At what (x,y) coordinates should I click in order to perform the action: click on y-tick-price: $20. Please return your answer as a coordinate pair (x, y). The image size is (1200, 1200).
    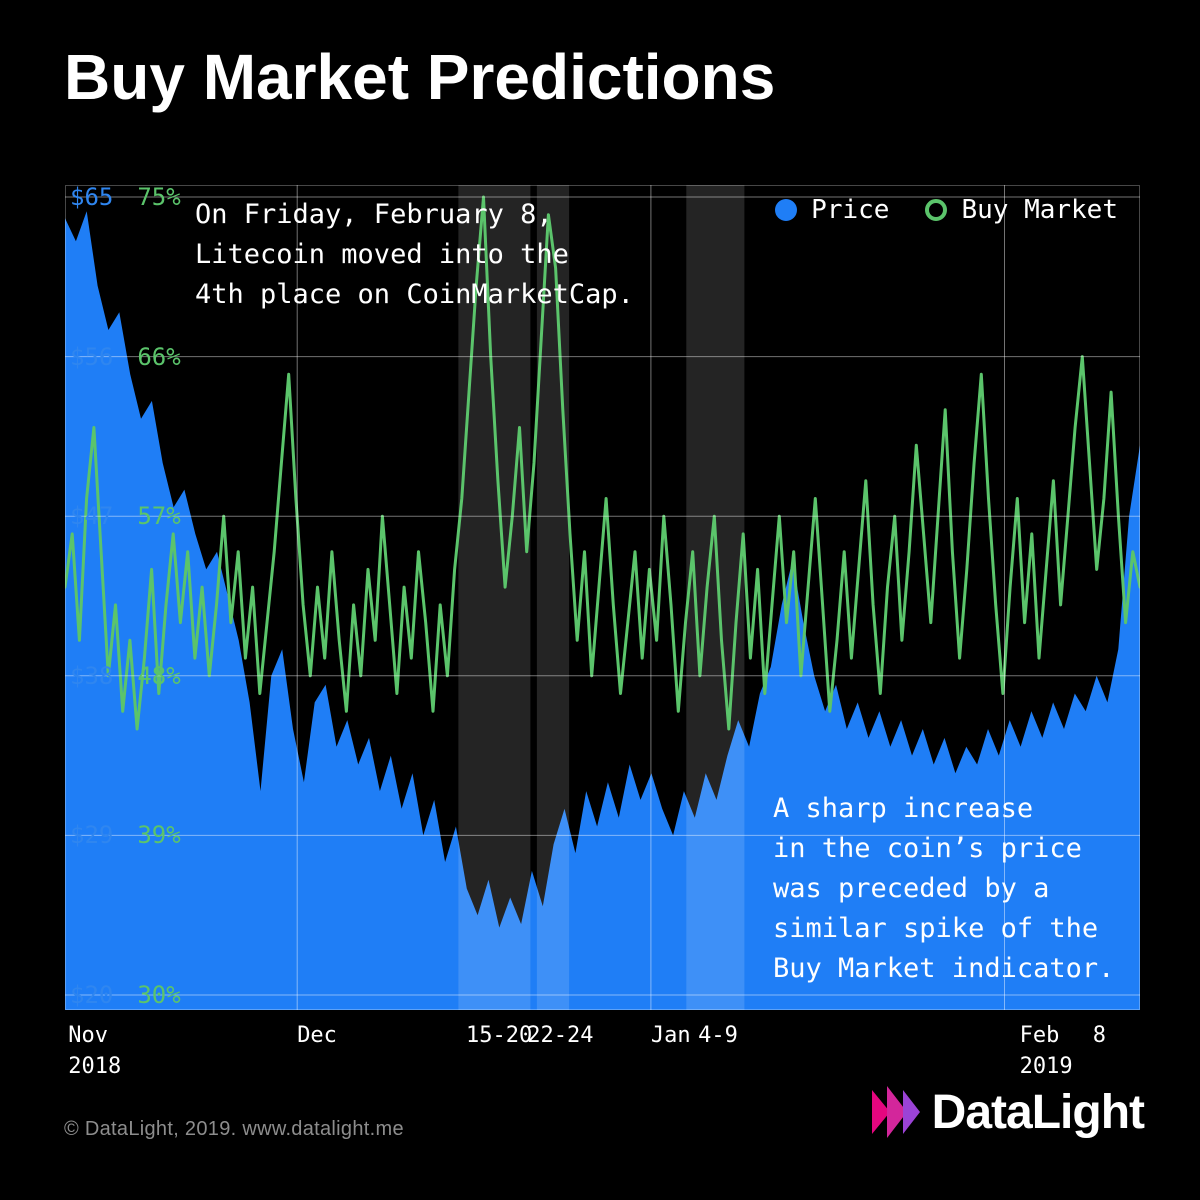
    Looking at the image, I should click on (92, 995).